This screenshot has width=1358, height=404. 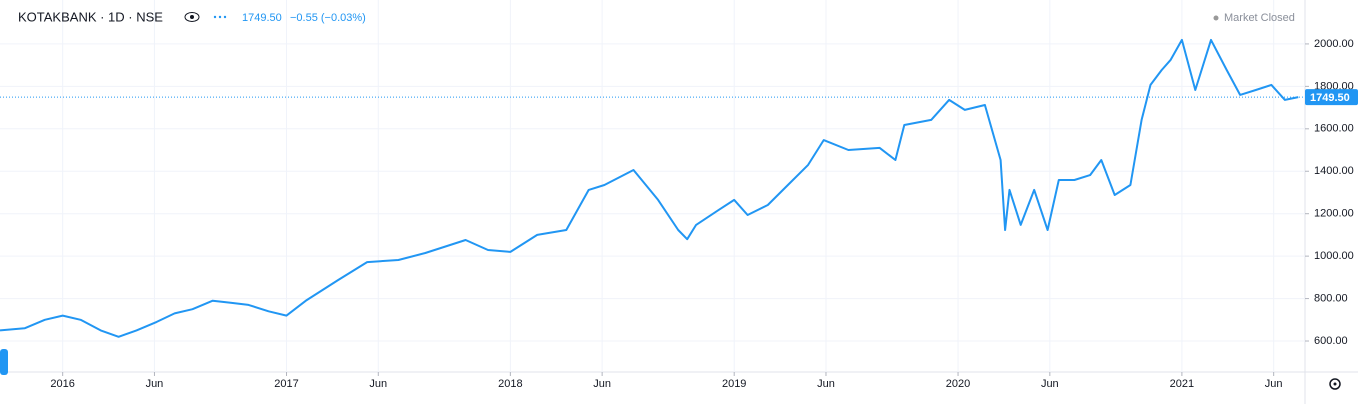 I want to click on y-tick-label: 600.00, so click(x=1331, y=341).